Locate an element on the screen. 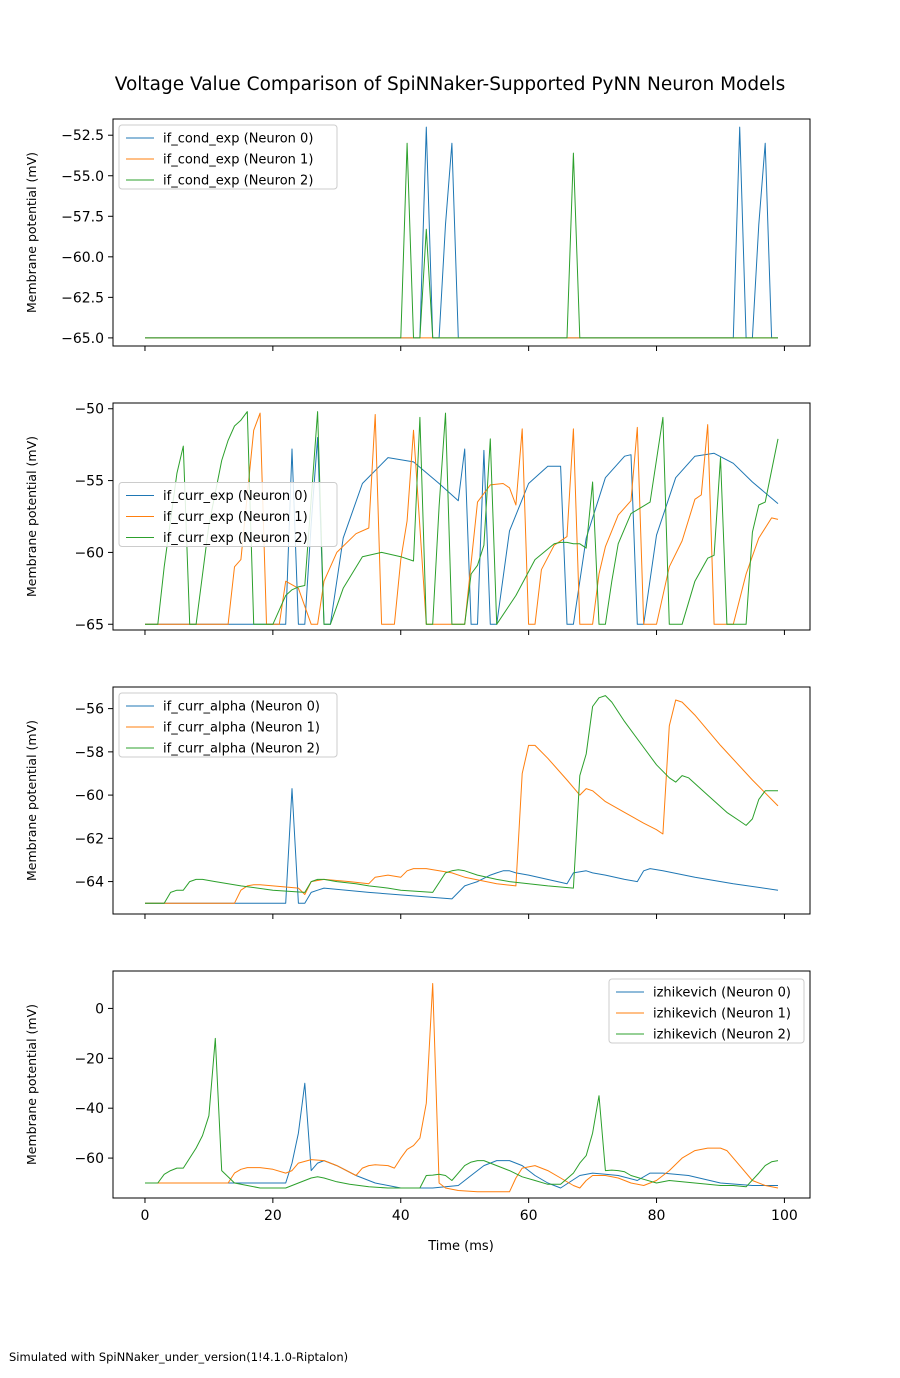 The height and width of the screenshot is (1378, 900). legend-label-2: if_curr_alpha (Neuron 1) is located at coordinates (241, 728).